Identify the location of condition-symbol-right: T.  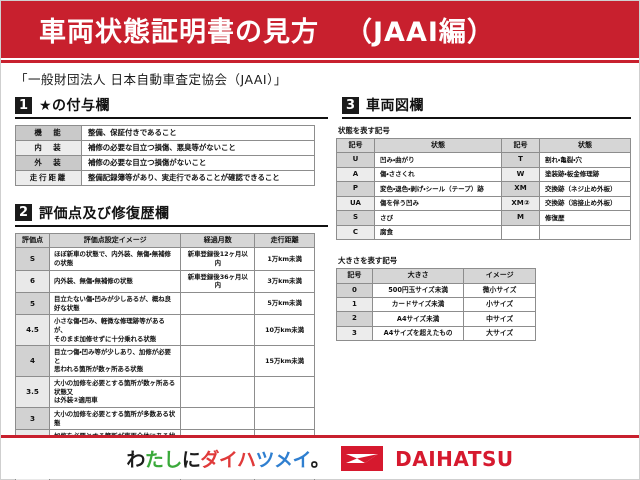
(520, 160).